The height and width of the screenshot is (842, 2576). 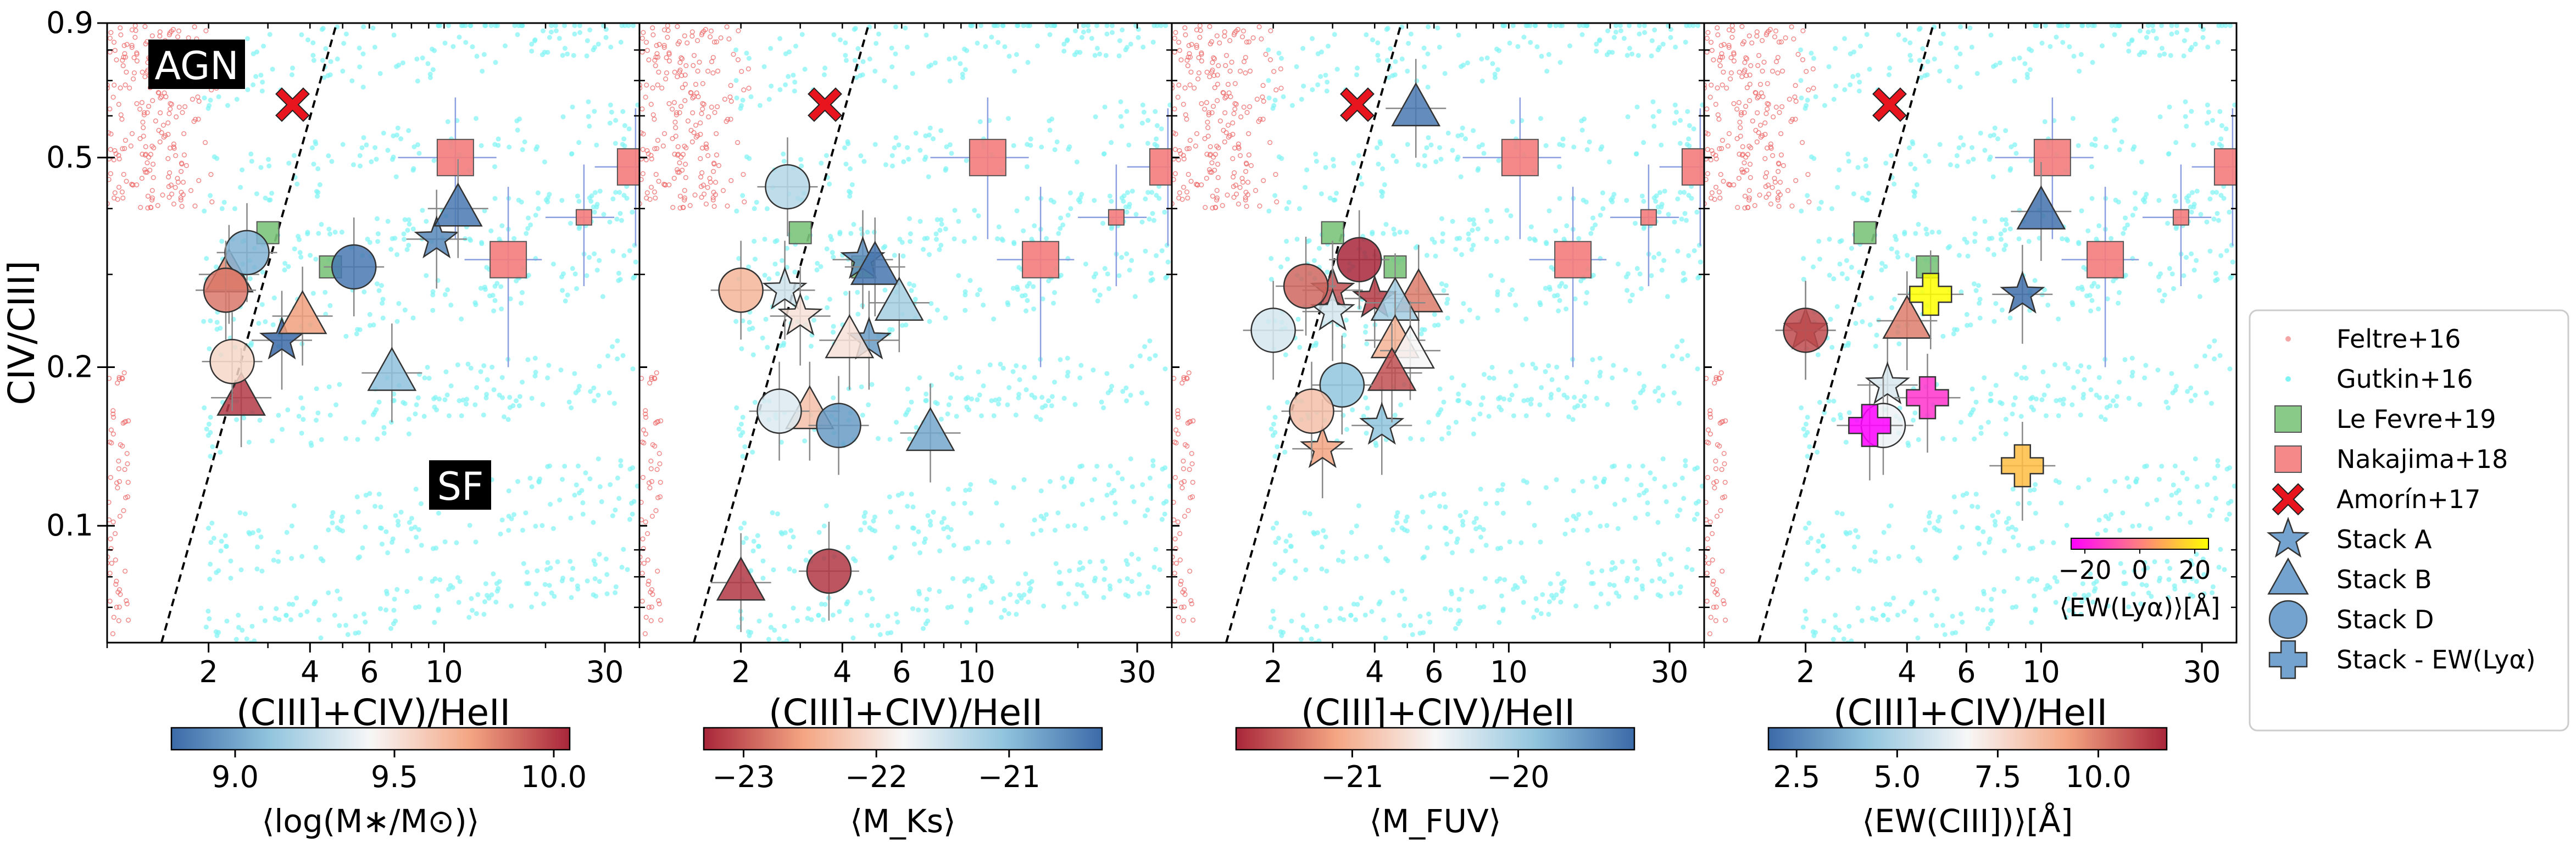 I want to click on x-tick-label: 30, so click(x=1137, y=672).